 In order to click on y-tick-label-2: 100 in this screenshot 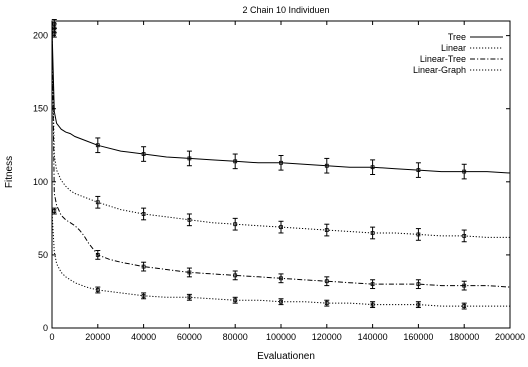, I will do `click(40, 182)`.